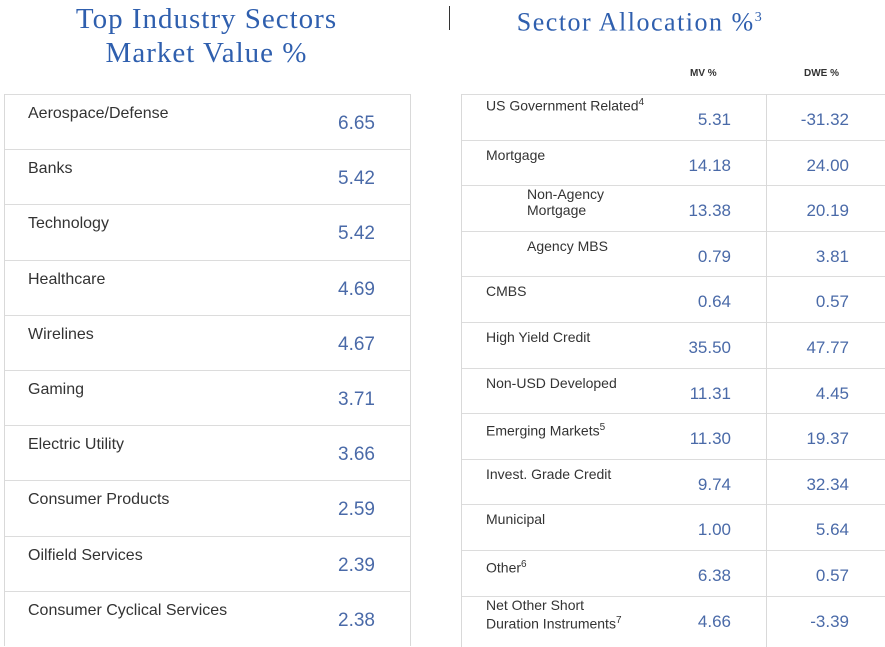  I want to click on allocation-sector-name: Net Other Short Duration Instruments7, so click(556, 614).